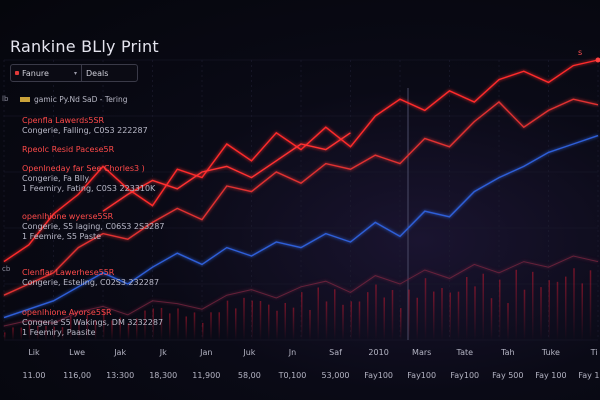 Image resolution: width=600 pixels, height=400 pixels. I want to click on corner-marker: s, so click(580, 52).